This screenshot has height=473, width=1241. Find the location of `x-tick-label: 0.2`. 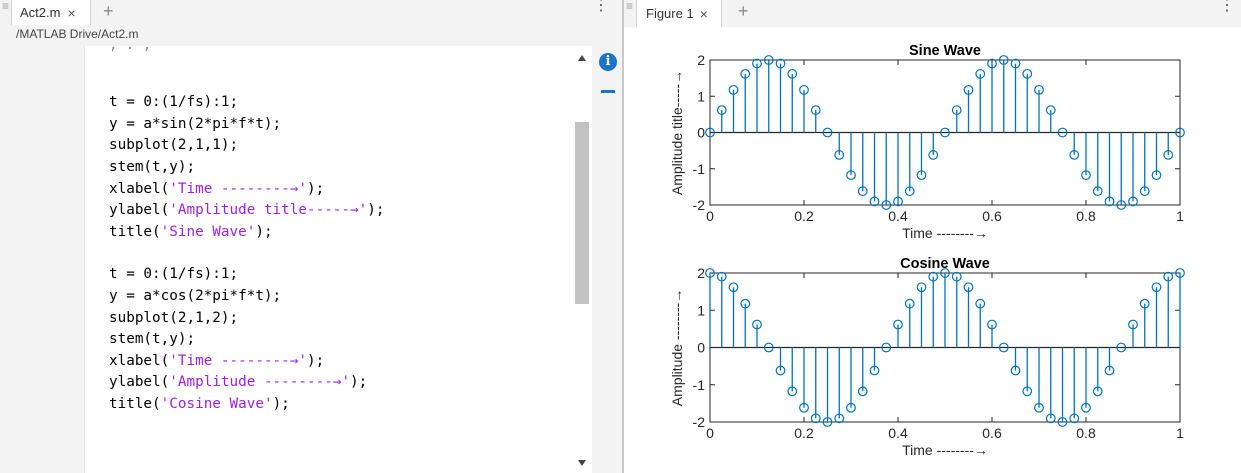

x-tick-label: 0.2 is located at coordinates (804, 216).